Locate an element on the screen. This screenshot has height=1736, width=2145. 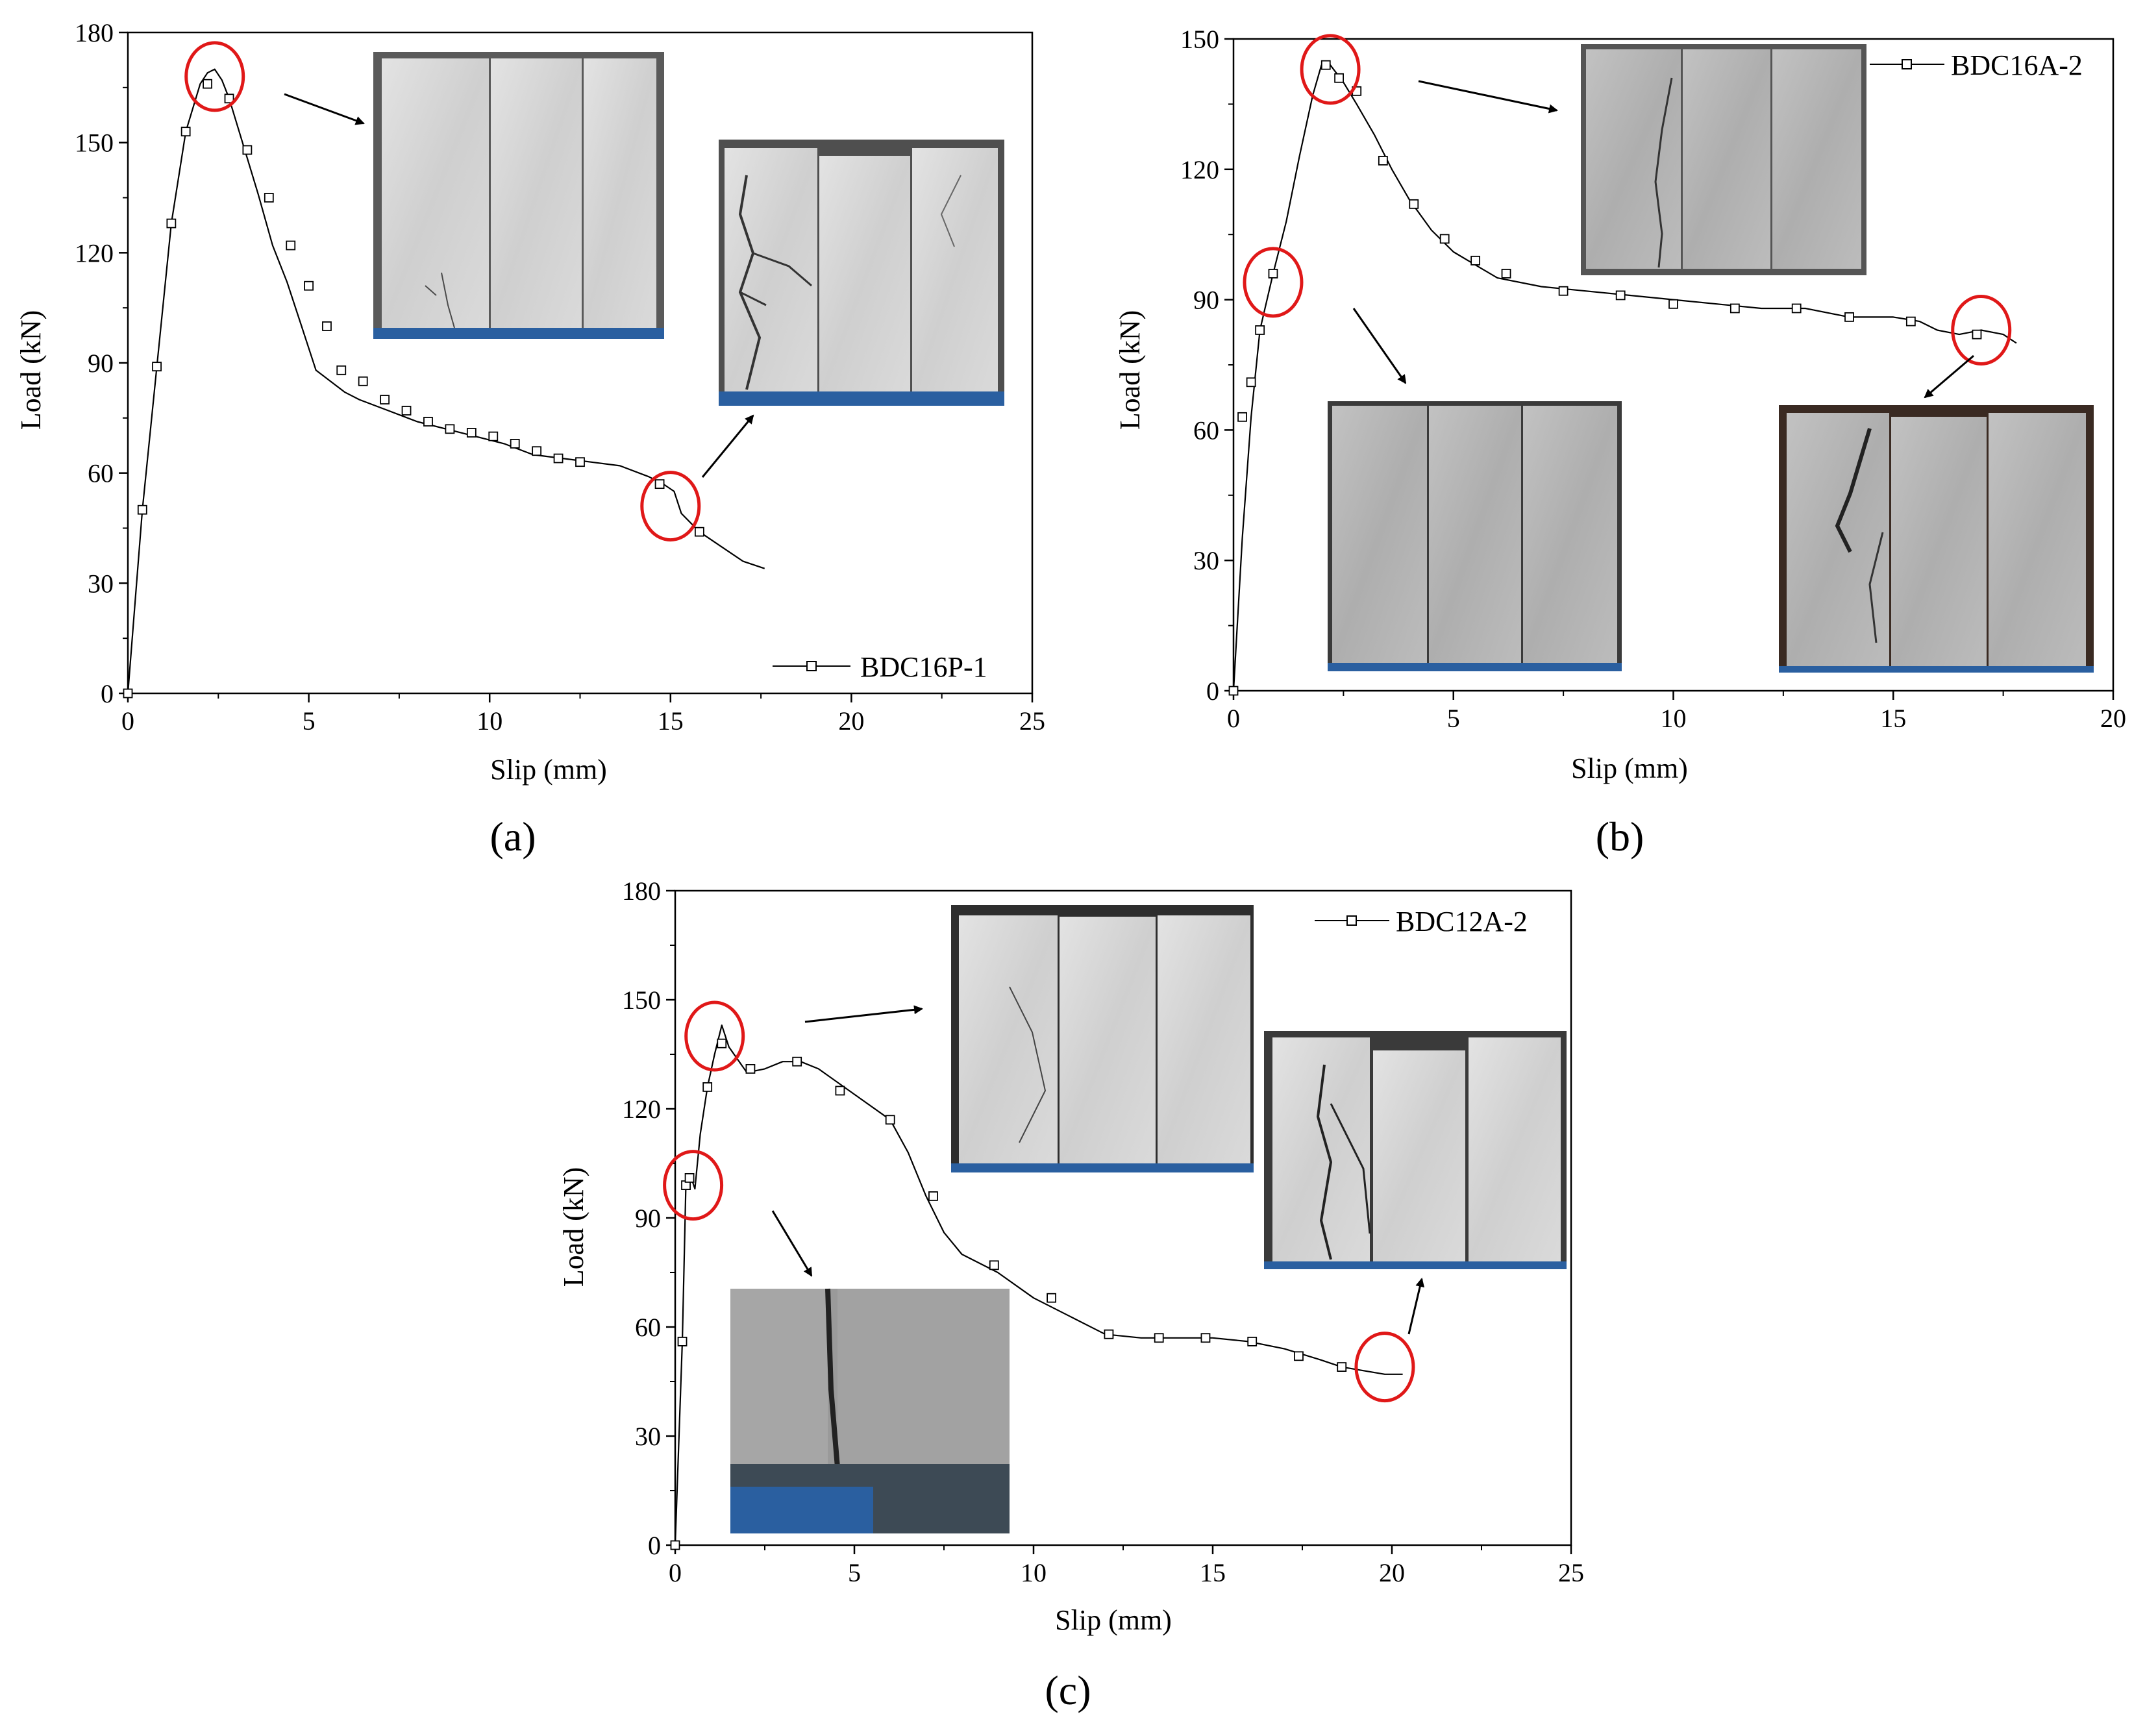
x-tick-label: 15 is located at coordinates (1213, 1572).